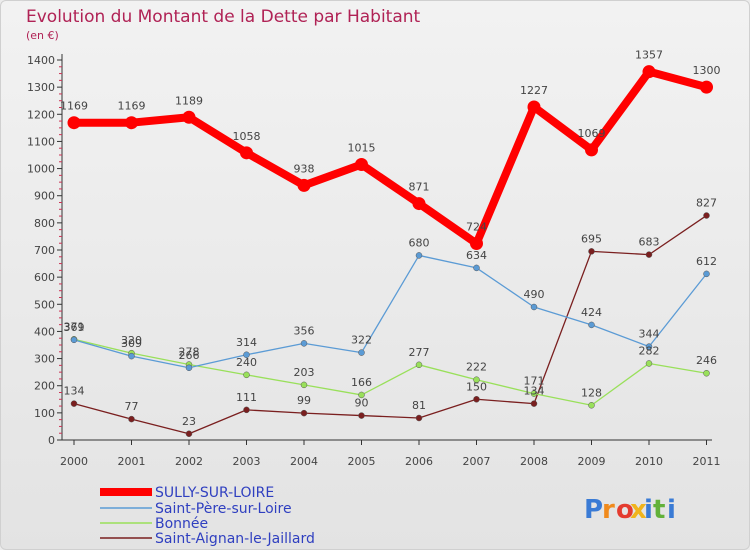 The width and height of the screenshot is (750, 550). Describe the element at coordinates (706, 261) in the screenshot. I see `data-label: 612` at that location.